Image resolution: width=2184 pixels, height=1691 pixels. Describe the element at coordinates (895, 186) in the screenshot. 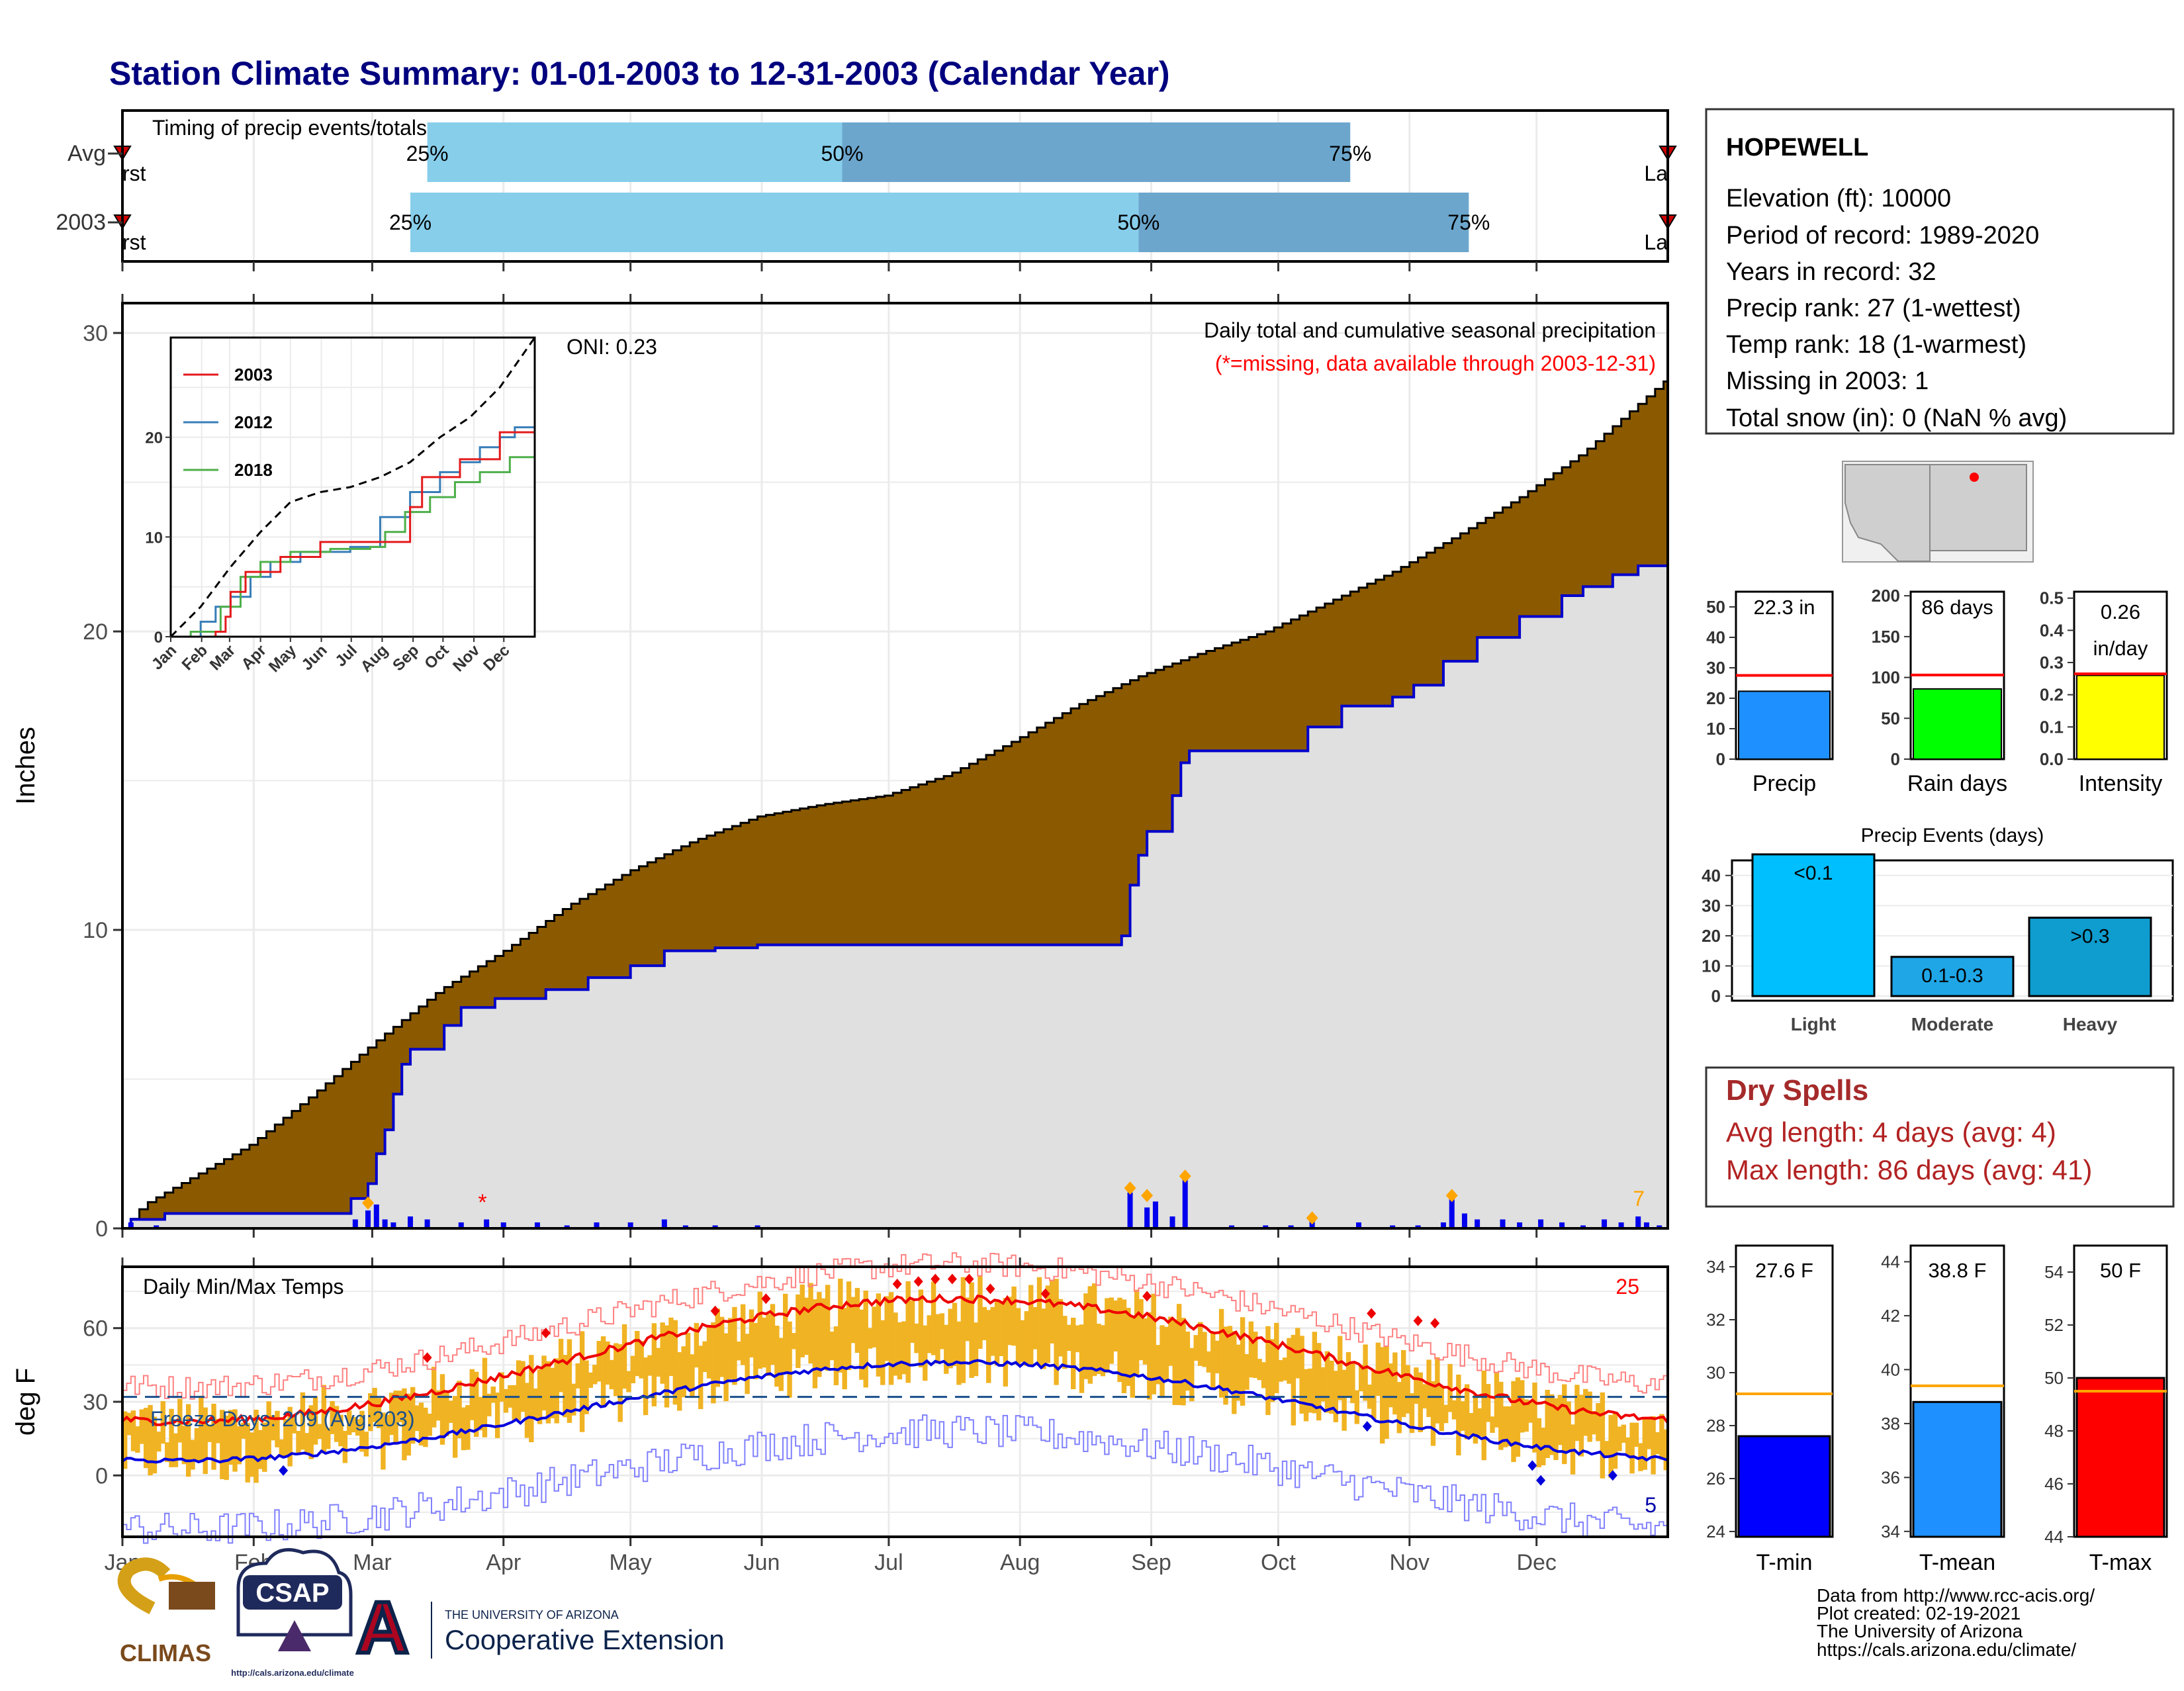

I see `timing-frame` at that location.